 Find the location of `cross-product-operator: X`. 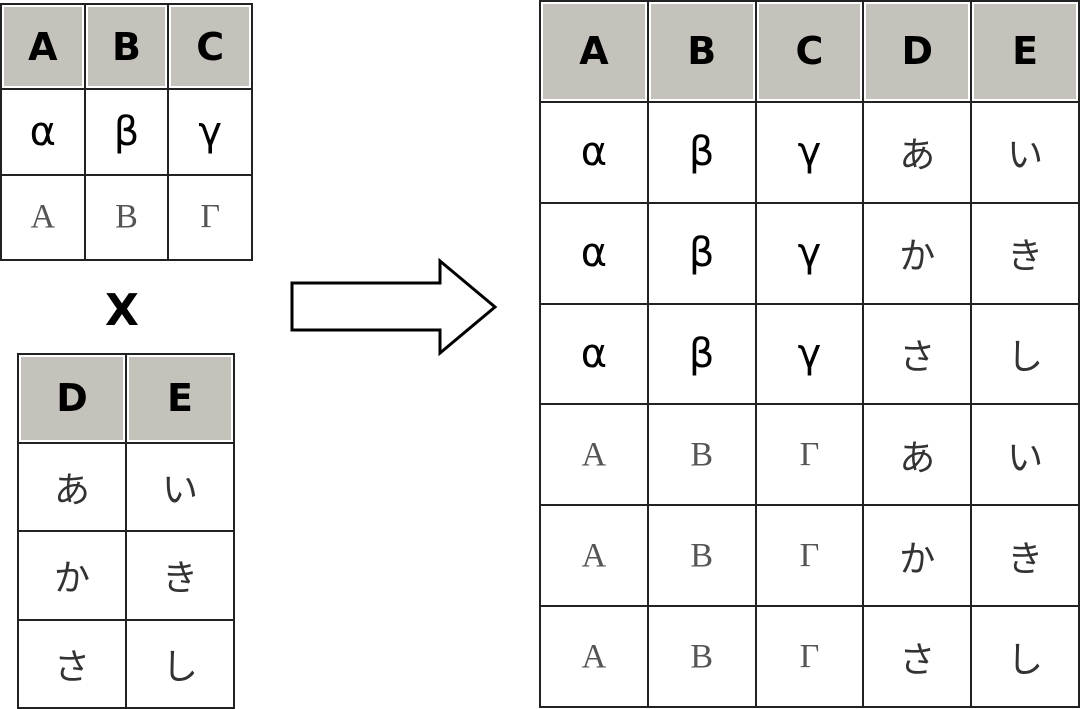

cross-product-operator: X is located at coordinates (122, 310).